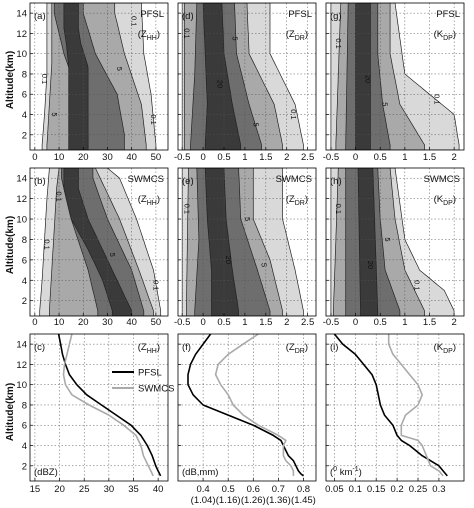 The width and height of the screenshot is (474, 508). What do you see at coordinates (338, 43) in the screenshot?
I see `contour-label-g-0: 0.1` at bounding box center [338, 43].